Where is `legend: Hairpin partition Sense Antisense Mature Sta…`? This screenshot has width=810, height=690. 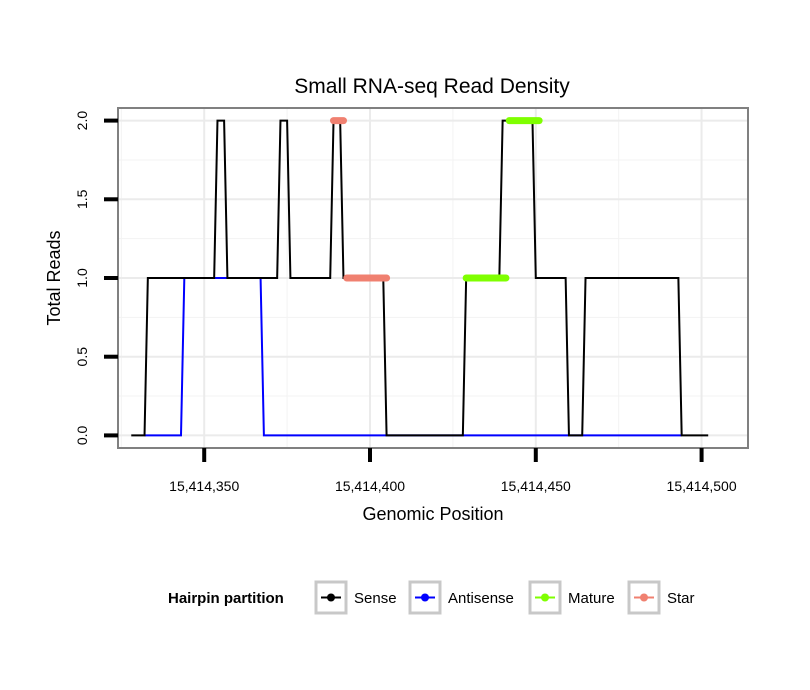 legend: Hairpin partition Sense Antisense Mature Sta… is located at coordinates (431, 597).